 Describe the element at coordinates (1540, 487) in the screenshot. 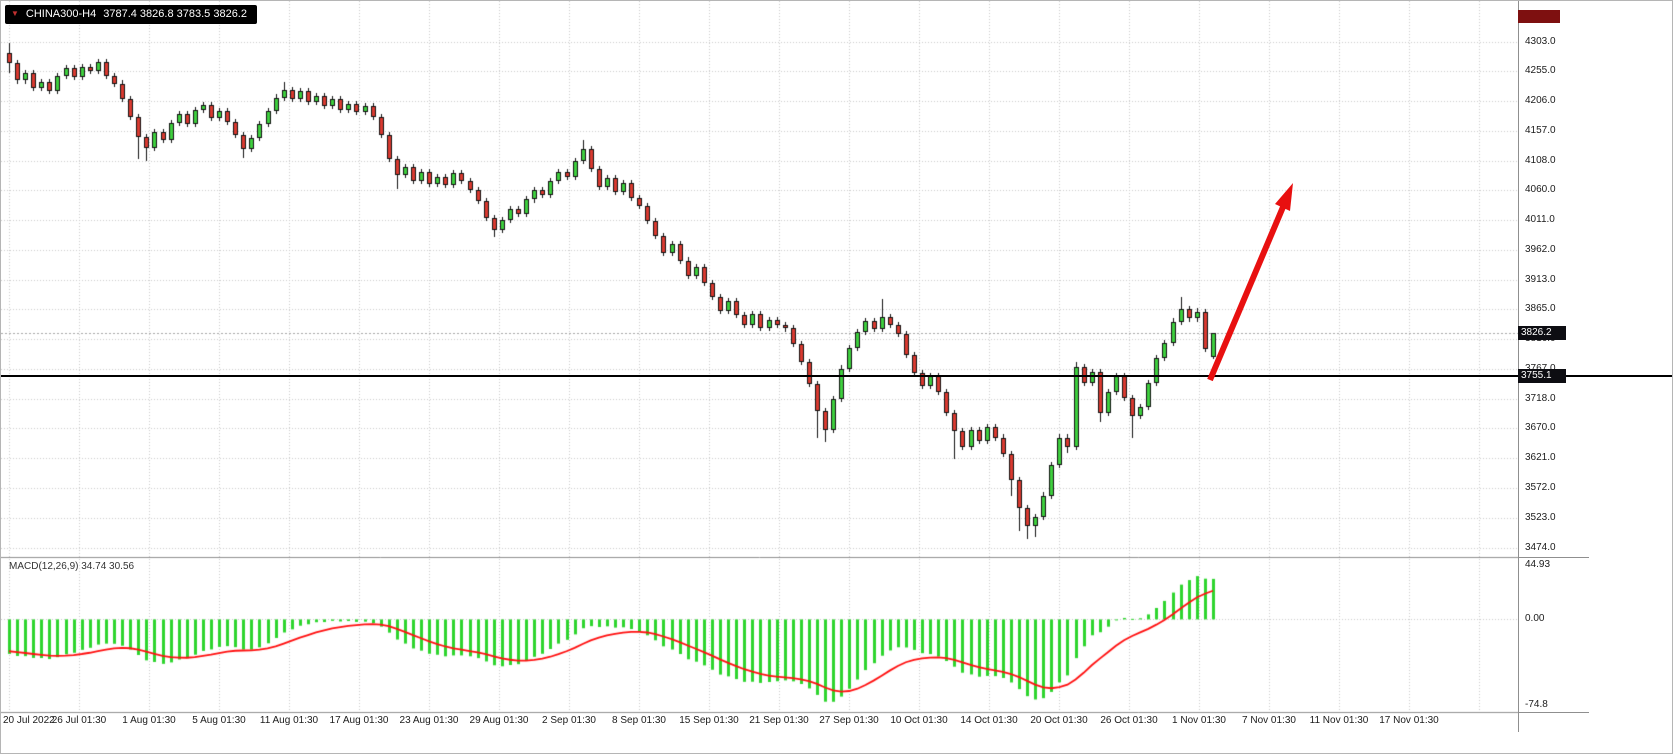

I see `price-axis-label: 3572.0` at that location.